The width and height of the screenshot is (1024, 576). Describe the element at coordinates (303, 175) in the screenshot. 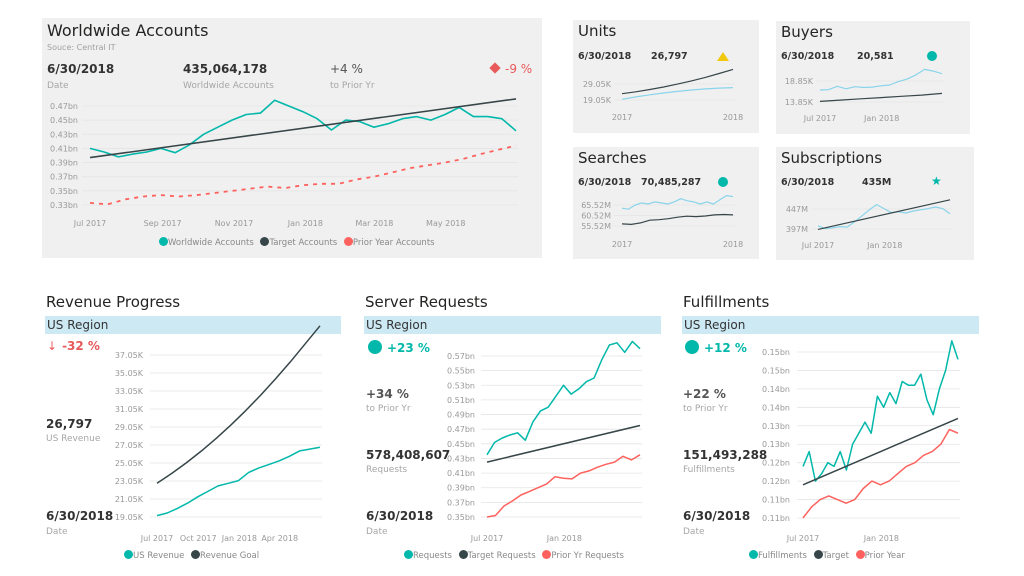

I see `series-line-prior-year-accounts` at that location.